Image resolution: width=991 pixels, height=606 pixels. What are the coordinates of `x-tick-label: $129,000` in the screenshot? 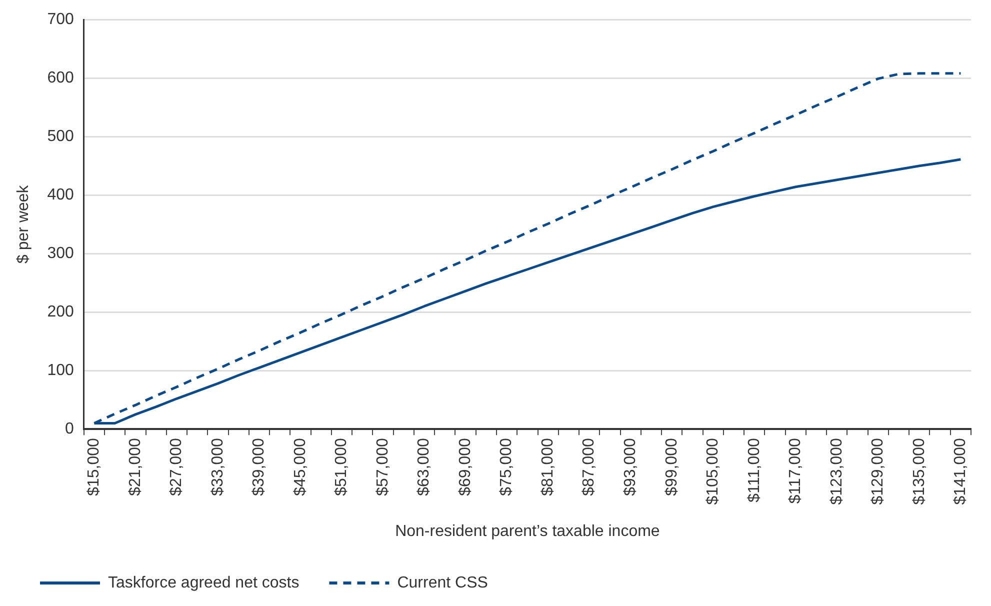 It's located at (878, 471).